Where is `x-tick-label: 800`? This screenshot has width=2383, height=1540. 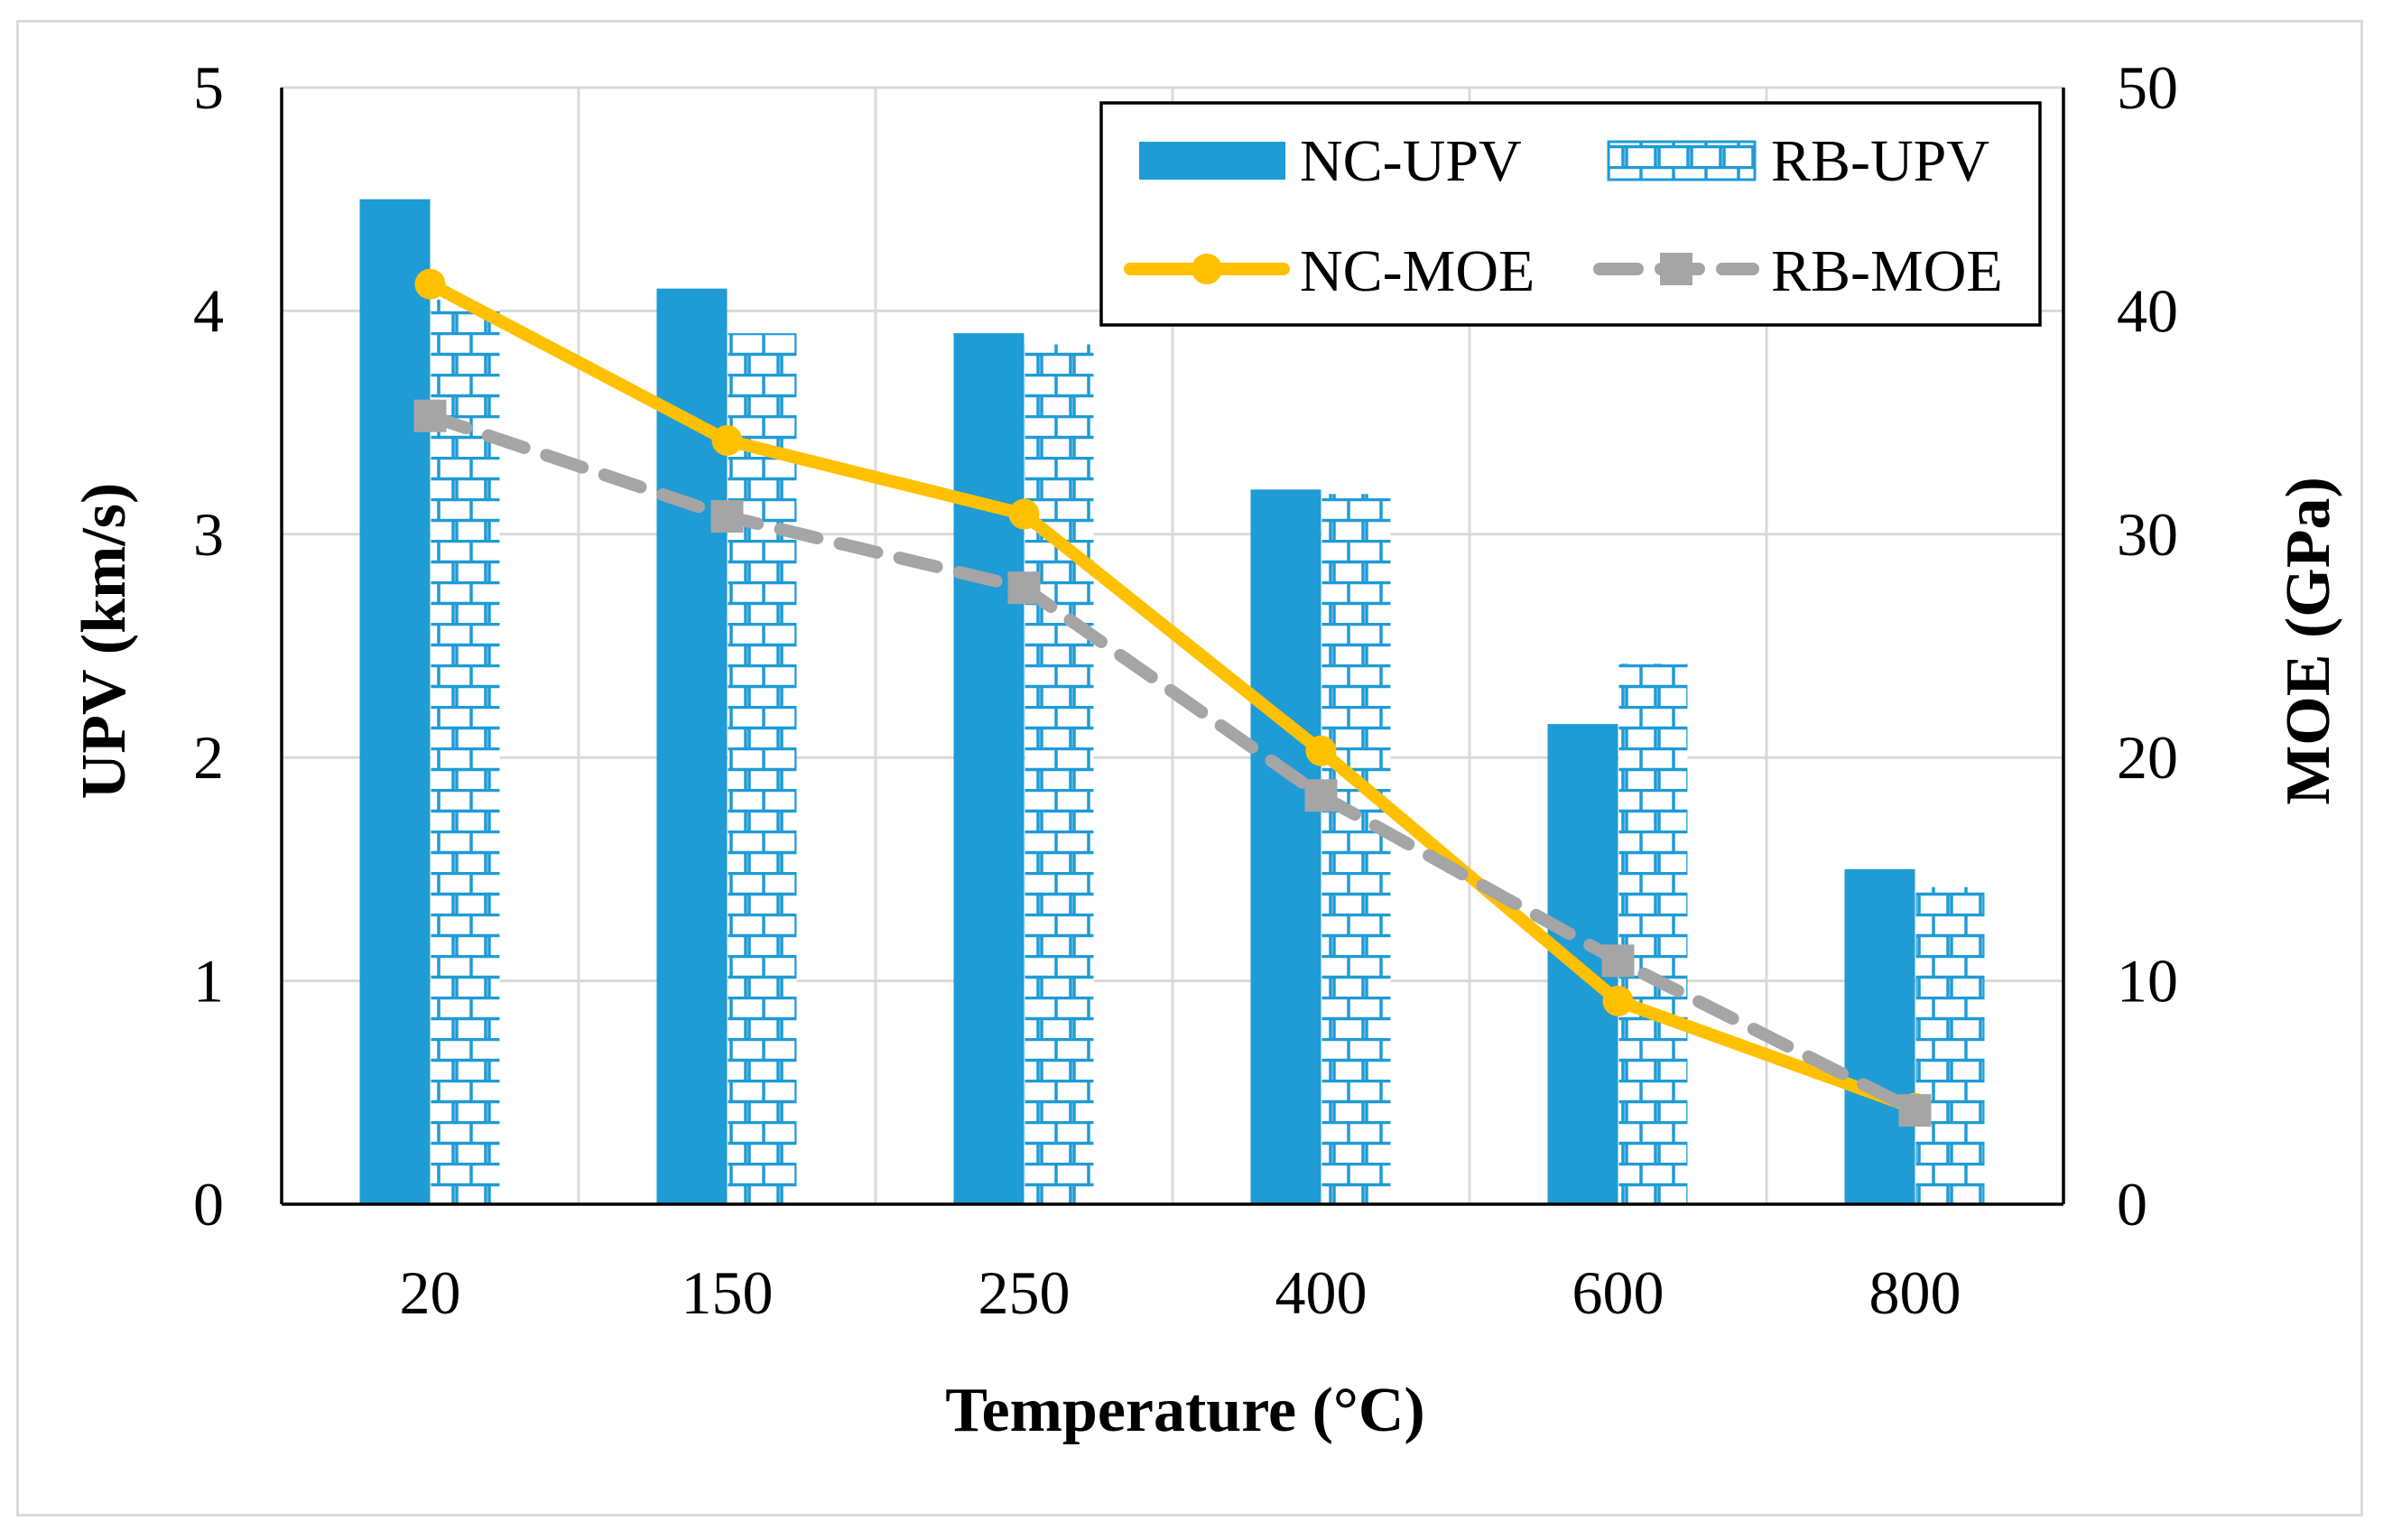
x-tick-label: 800 is located at coordinates (1915, 1292).